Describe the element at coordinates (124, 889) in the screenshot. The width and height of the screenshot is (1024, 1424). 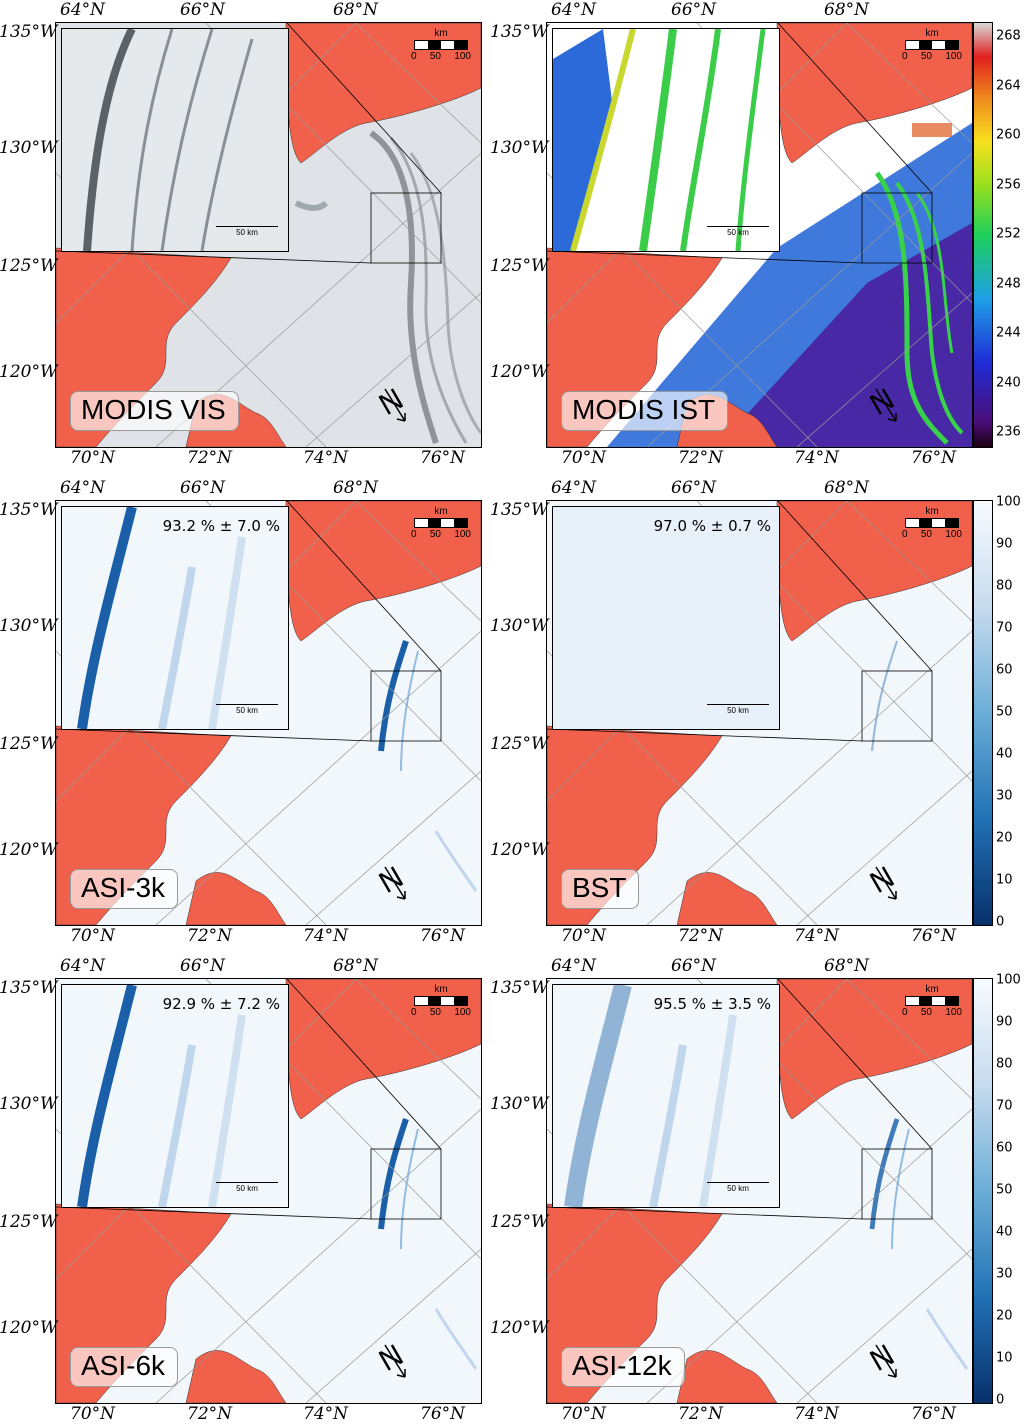
I see `panel-label: ASI-3k` at that location.